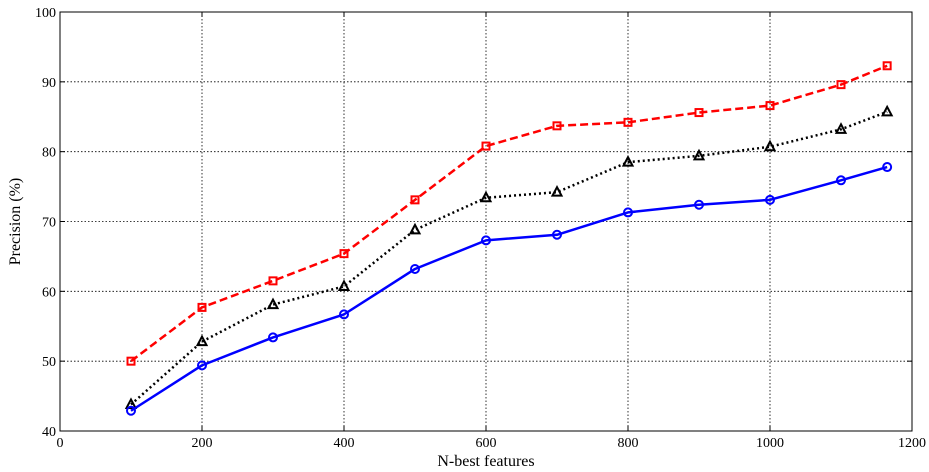  I want to click on y-tick-label: 40, so click(49, 432).